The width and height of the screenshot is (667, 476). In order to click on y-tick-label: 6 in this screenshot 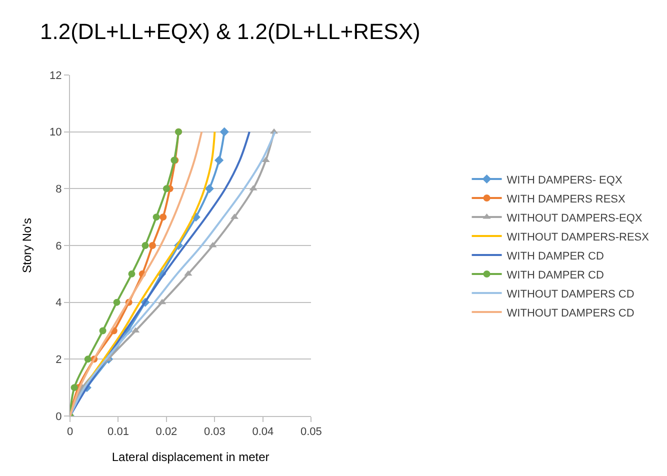, I will do `click(59, 246)`.